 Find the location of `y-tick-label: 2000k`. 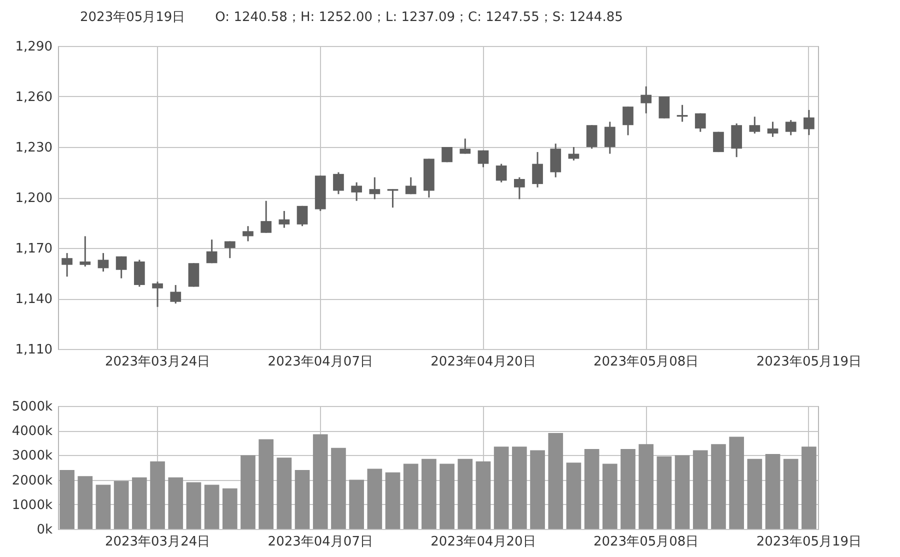

y-tick-label: 2000k is located at coordinates (32, 480).